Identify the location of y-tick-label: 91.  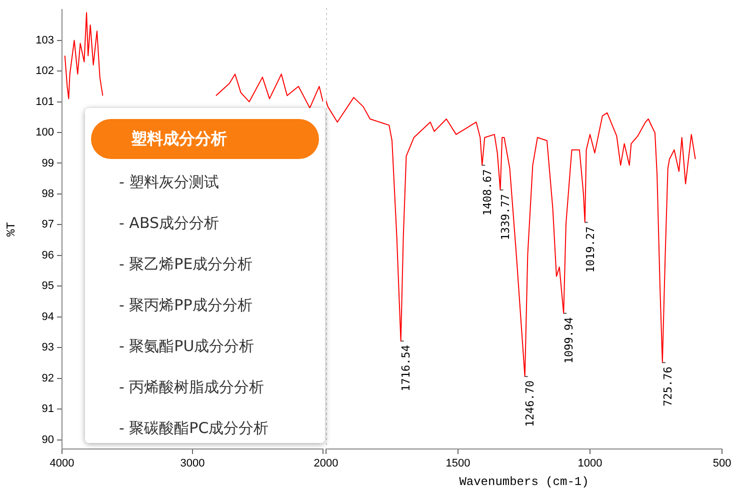
(48, 409).